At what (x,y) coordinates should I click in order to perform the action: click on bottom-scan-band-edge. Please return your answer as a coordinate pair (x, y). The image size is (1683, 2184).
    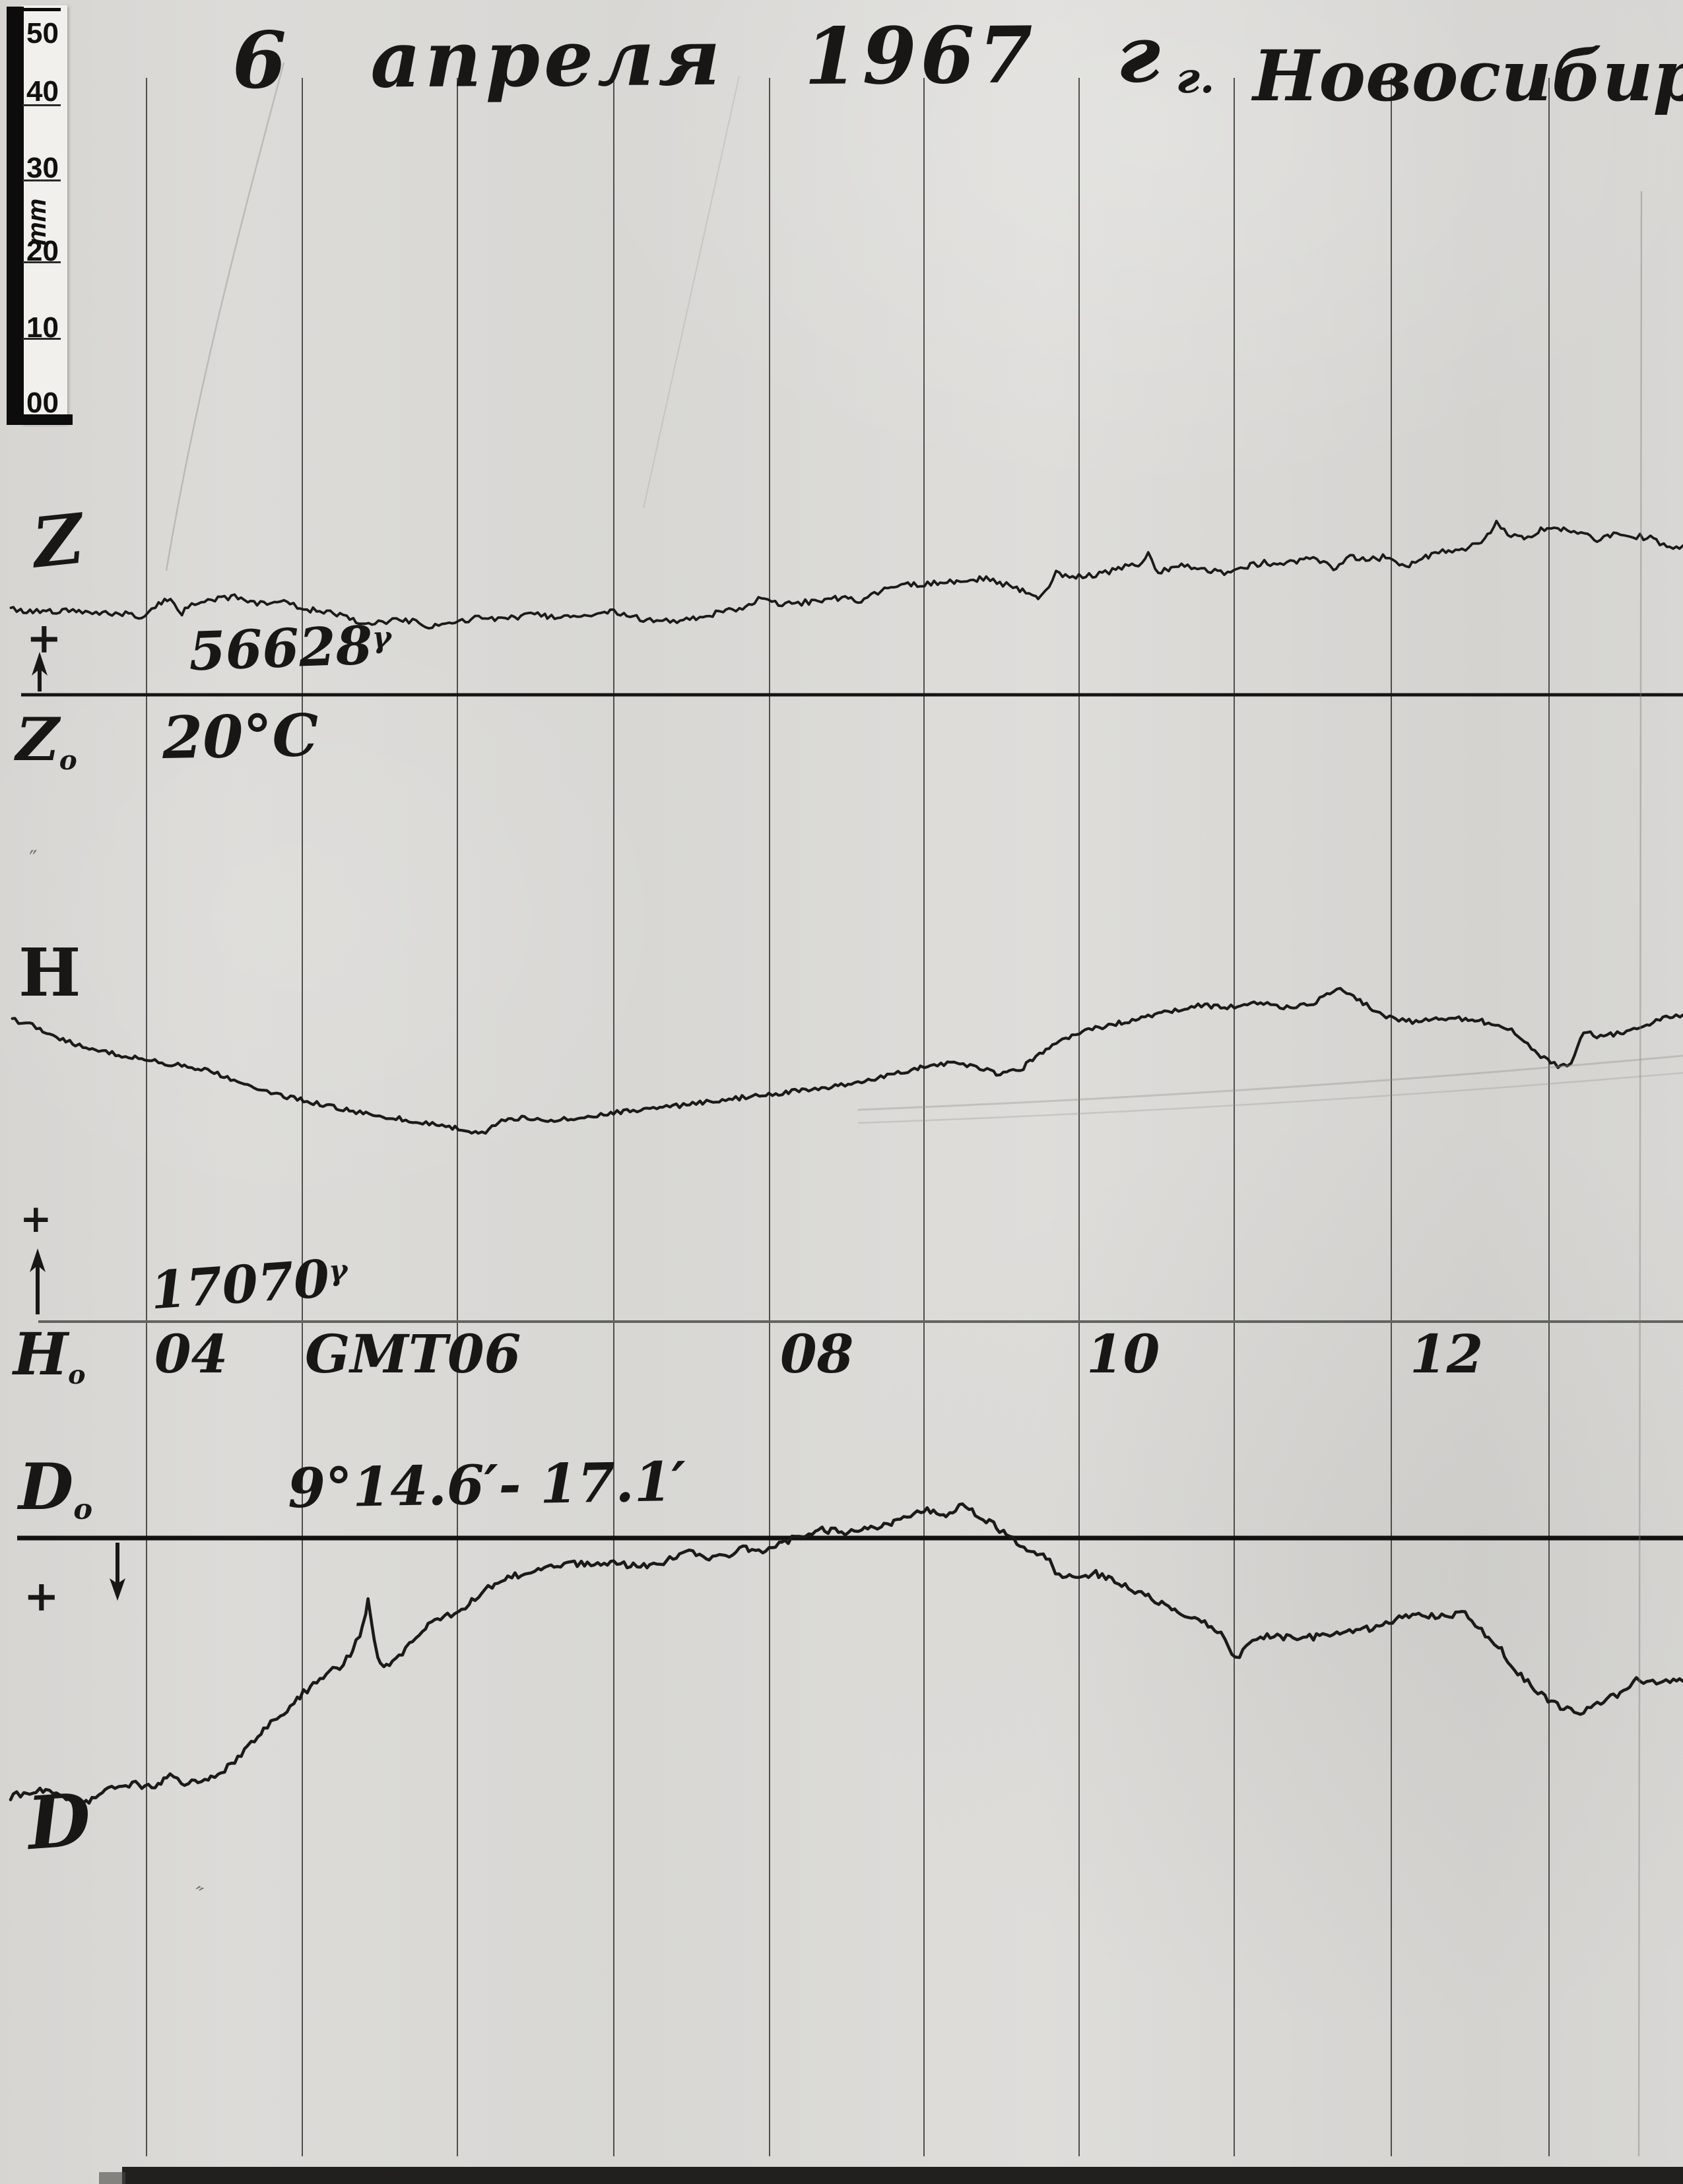
    Looking at the image, I should click on (112, 2178).